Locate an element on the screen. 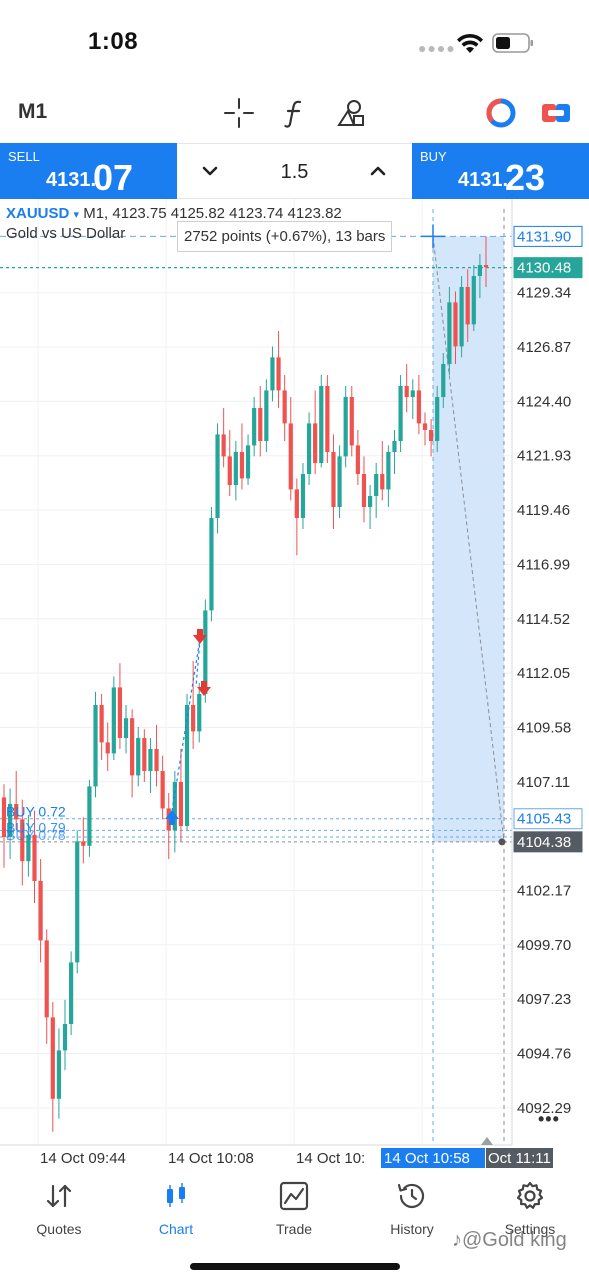  crosshair-icon is located at coordinates (239, 113).